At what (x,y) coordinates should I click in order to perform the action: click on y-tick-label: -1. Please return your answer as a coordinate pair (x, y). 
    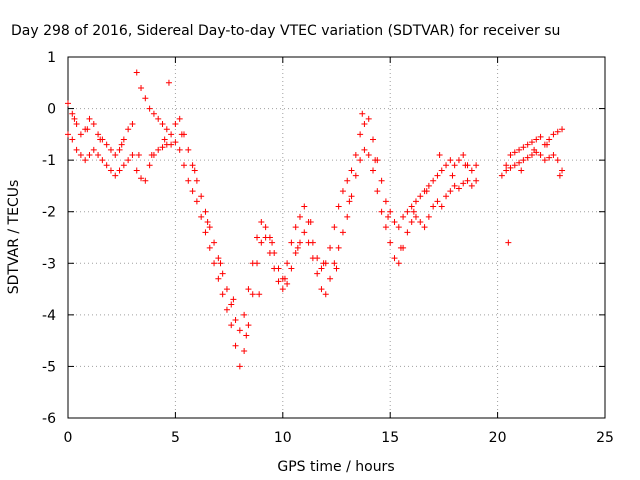
    Looking at the image, I should click on (49, 161).